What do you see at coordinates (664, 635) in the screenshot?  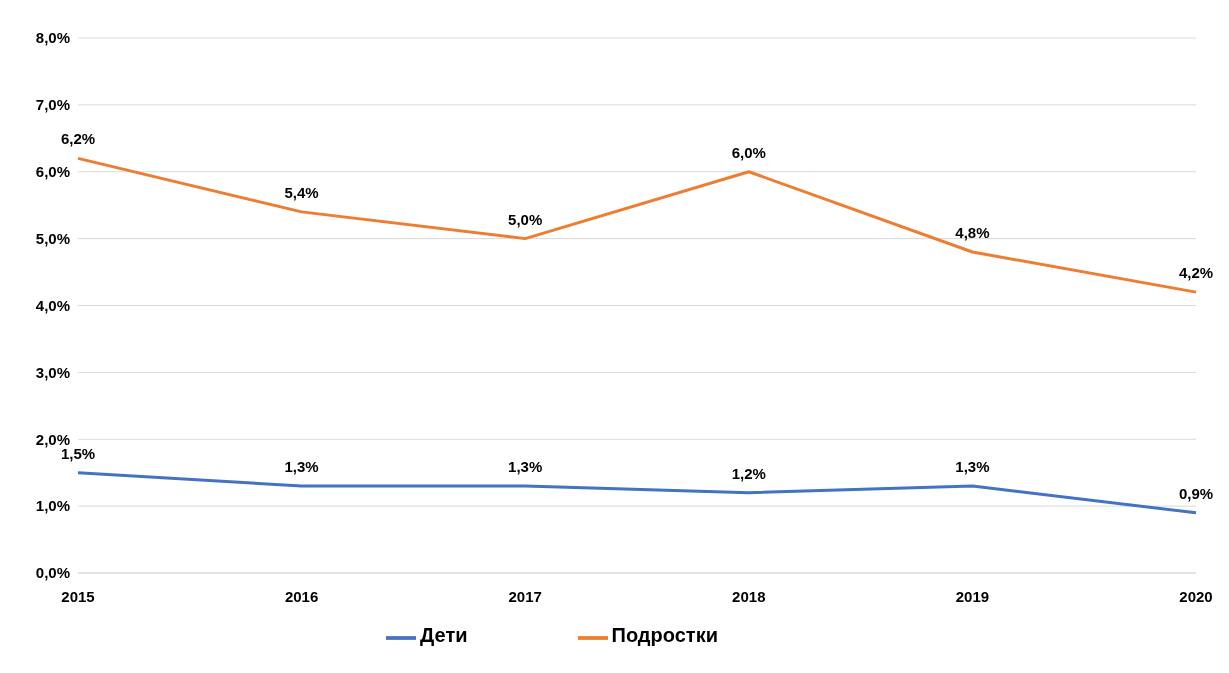 I see `legend-label: Подростки` at bounding box center [664, 635].